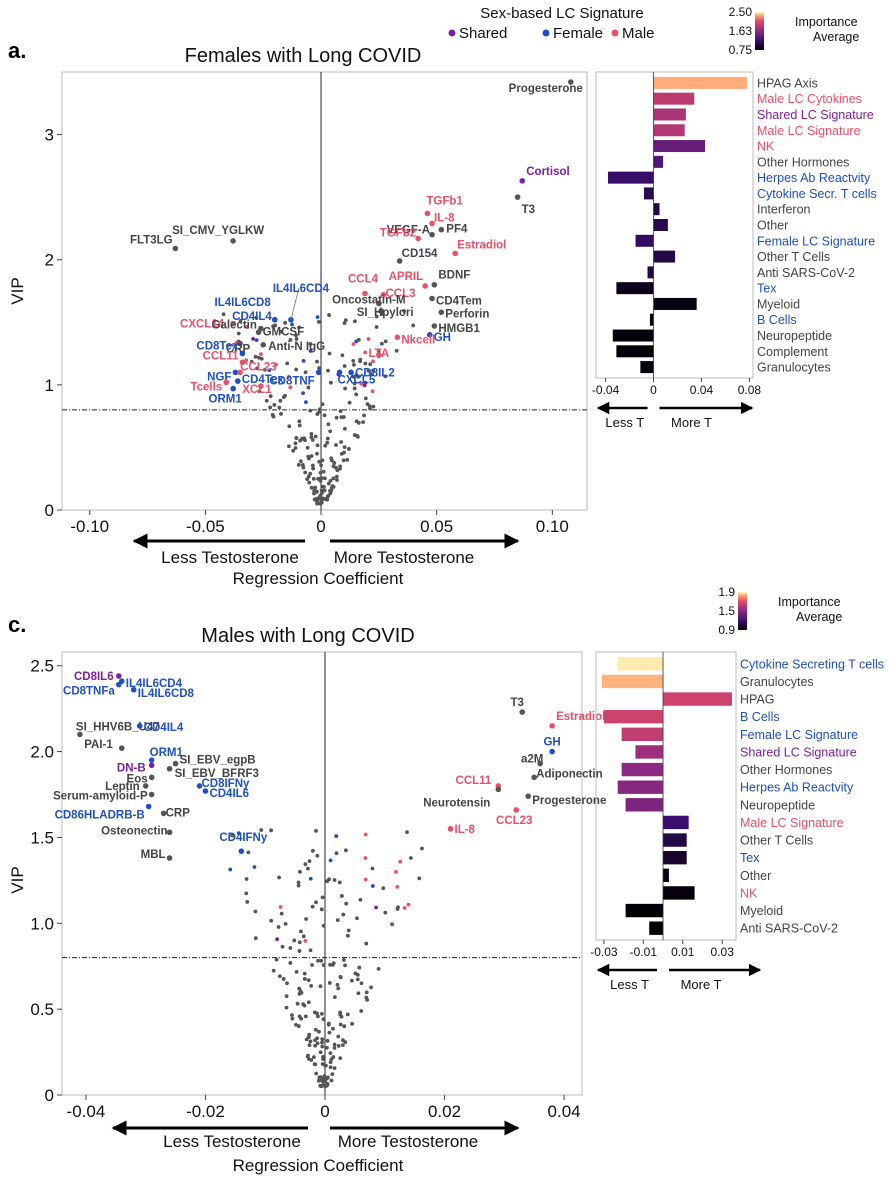 This screenshot has width=894, height=1200. I want to click on point-label: ORM1, so click(167, 753).